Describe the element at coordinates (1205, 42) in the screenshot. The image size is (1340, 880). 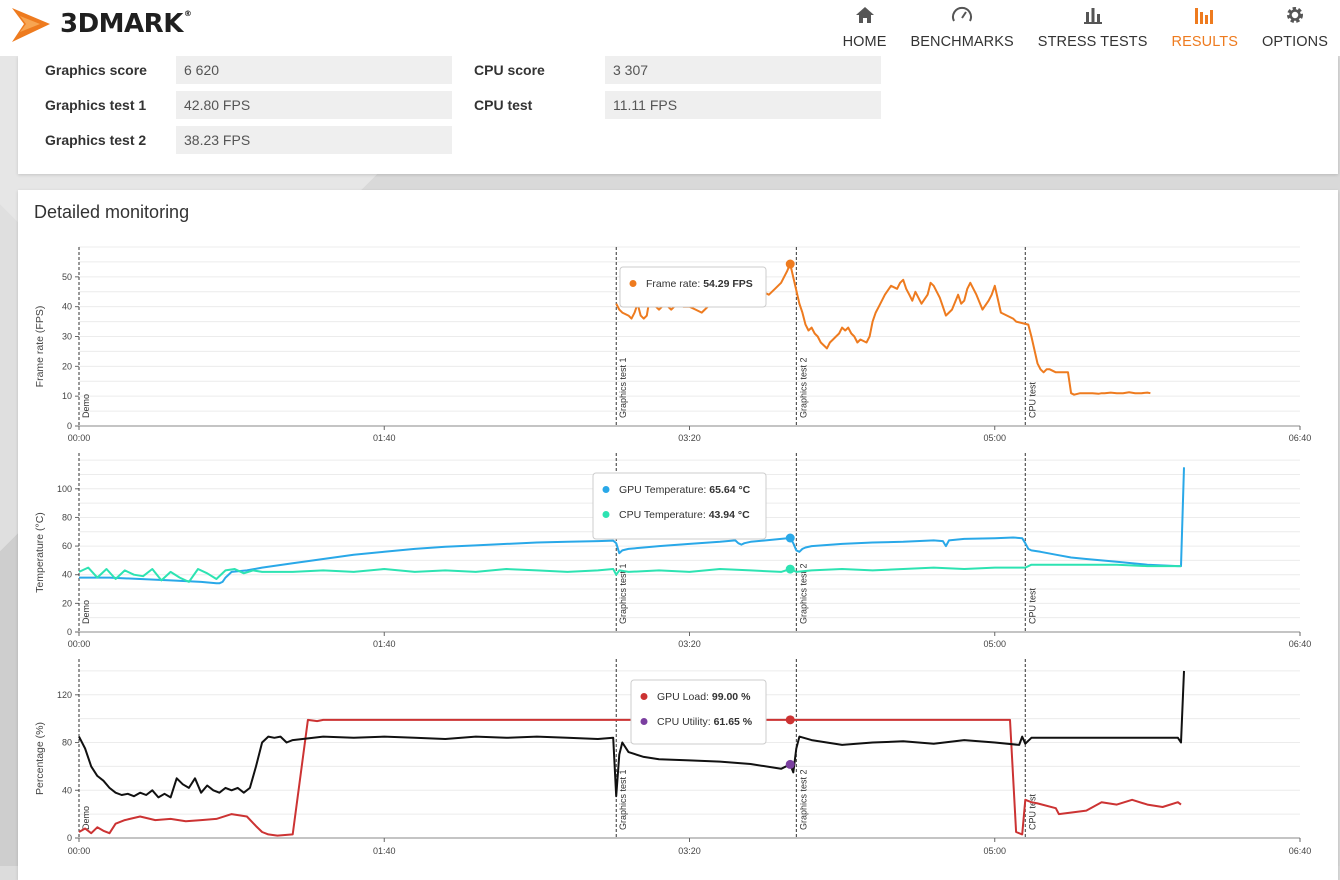
I see `nav-results-label: RESULTS` at that location.